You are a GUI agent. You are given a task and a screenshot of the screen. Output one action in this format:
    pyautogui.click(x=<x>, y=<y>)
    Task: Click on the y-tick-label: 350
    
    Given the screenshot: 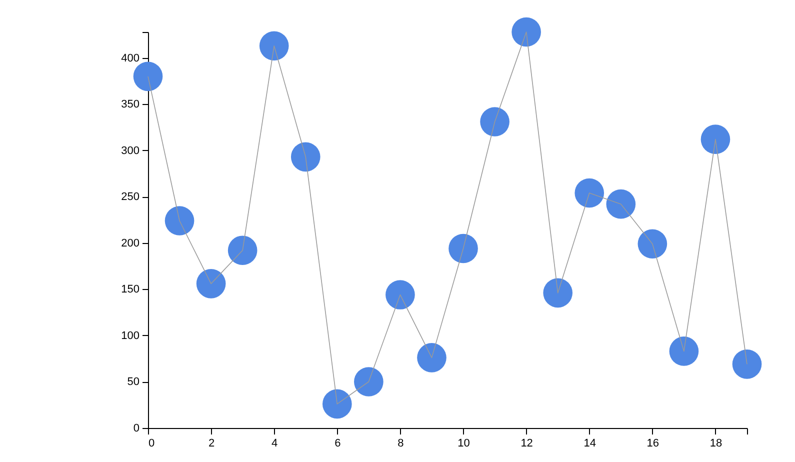 What is the action you would take?
    pyautogui.click(x=130, y=104)
    